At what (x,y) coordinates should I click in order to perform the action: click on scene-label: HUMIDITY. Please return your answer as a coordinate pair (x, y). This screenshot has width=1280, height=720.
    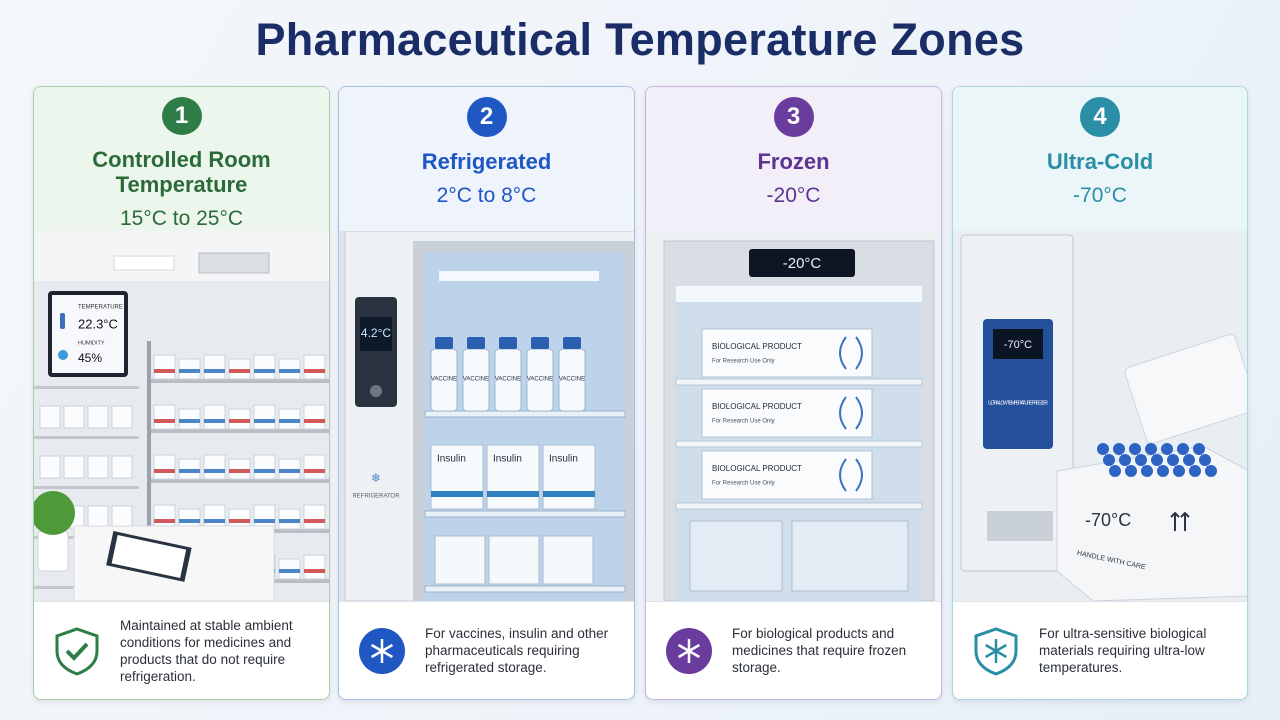
    Looking at the image, I should click on (91, 343).